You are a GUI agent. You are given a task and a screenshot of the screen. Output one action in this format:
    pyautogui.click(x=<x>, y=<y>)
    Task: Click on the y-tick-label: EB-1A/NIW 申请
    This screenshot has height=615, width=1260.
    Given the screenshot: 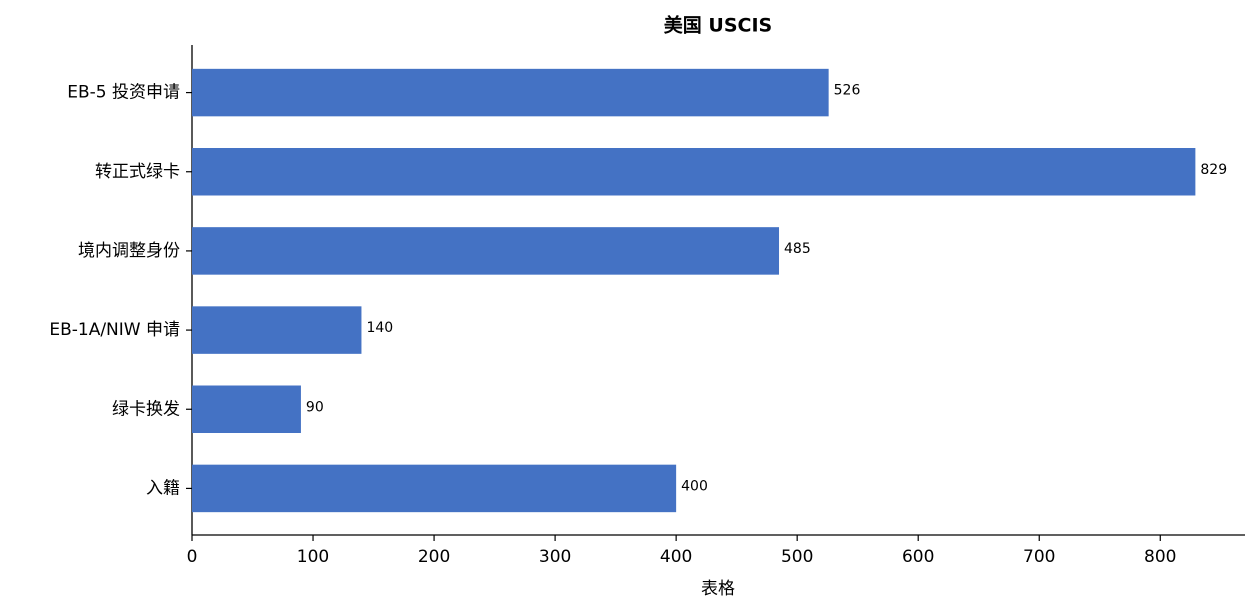 What is the action you would take?
    pyautogui.click(x=114, y=330)
    